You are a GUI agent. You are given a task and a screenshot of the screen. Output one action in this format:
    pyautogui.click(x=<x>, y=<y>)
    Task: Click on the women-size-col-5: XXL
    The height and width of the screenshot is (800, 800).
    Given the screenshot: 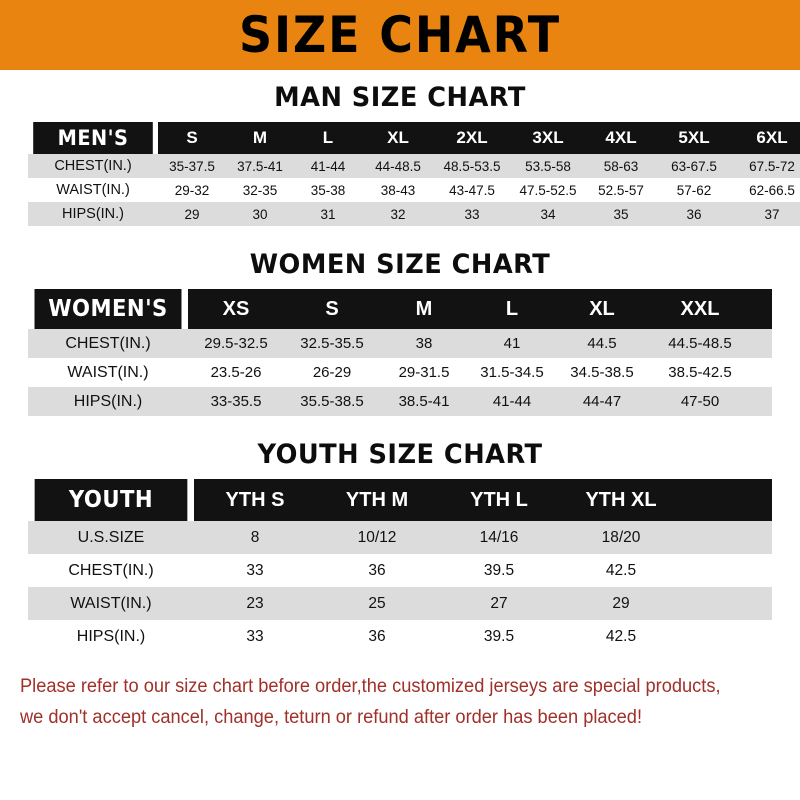 What is the action you would take?
    pyautogui.click(x=700, y=309)
    